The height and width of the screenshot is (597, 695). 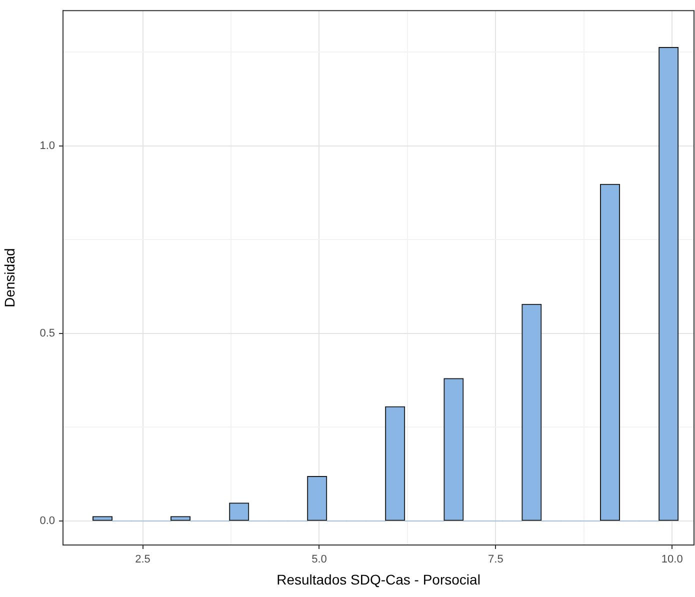 I want to click on y-axis-title: Densidad, so click(x=9, y=278).